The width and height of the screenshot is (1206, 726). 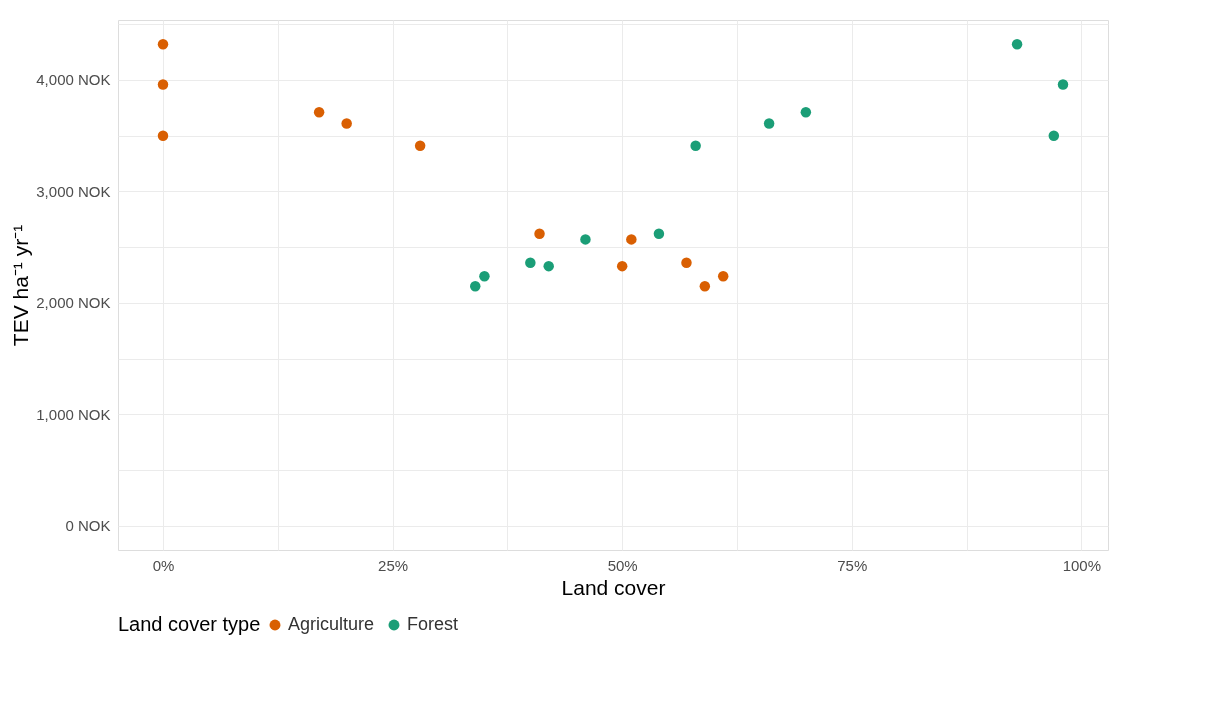 I want to click on y-axis-title: TEV ha⁻¹ yr⁻¹, so click(x=21, y=285).